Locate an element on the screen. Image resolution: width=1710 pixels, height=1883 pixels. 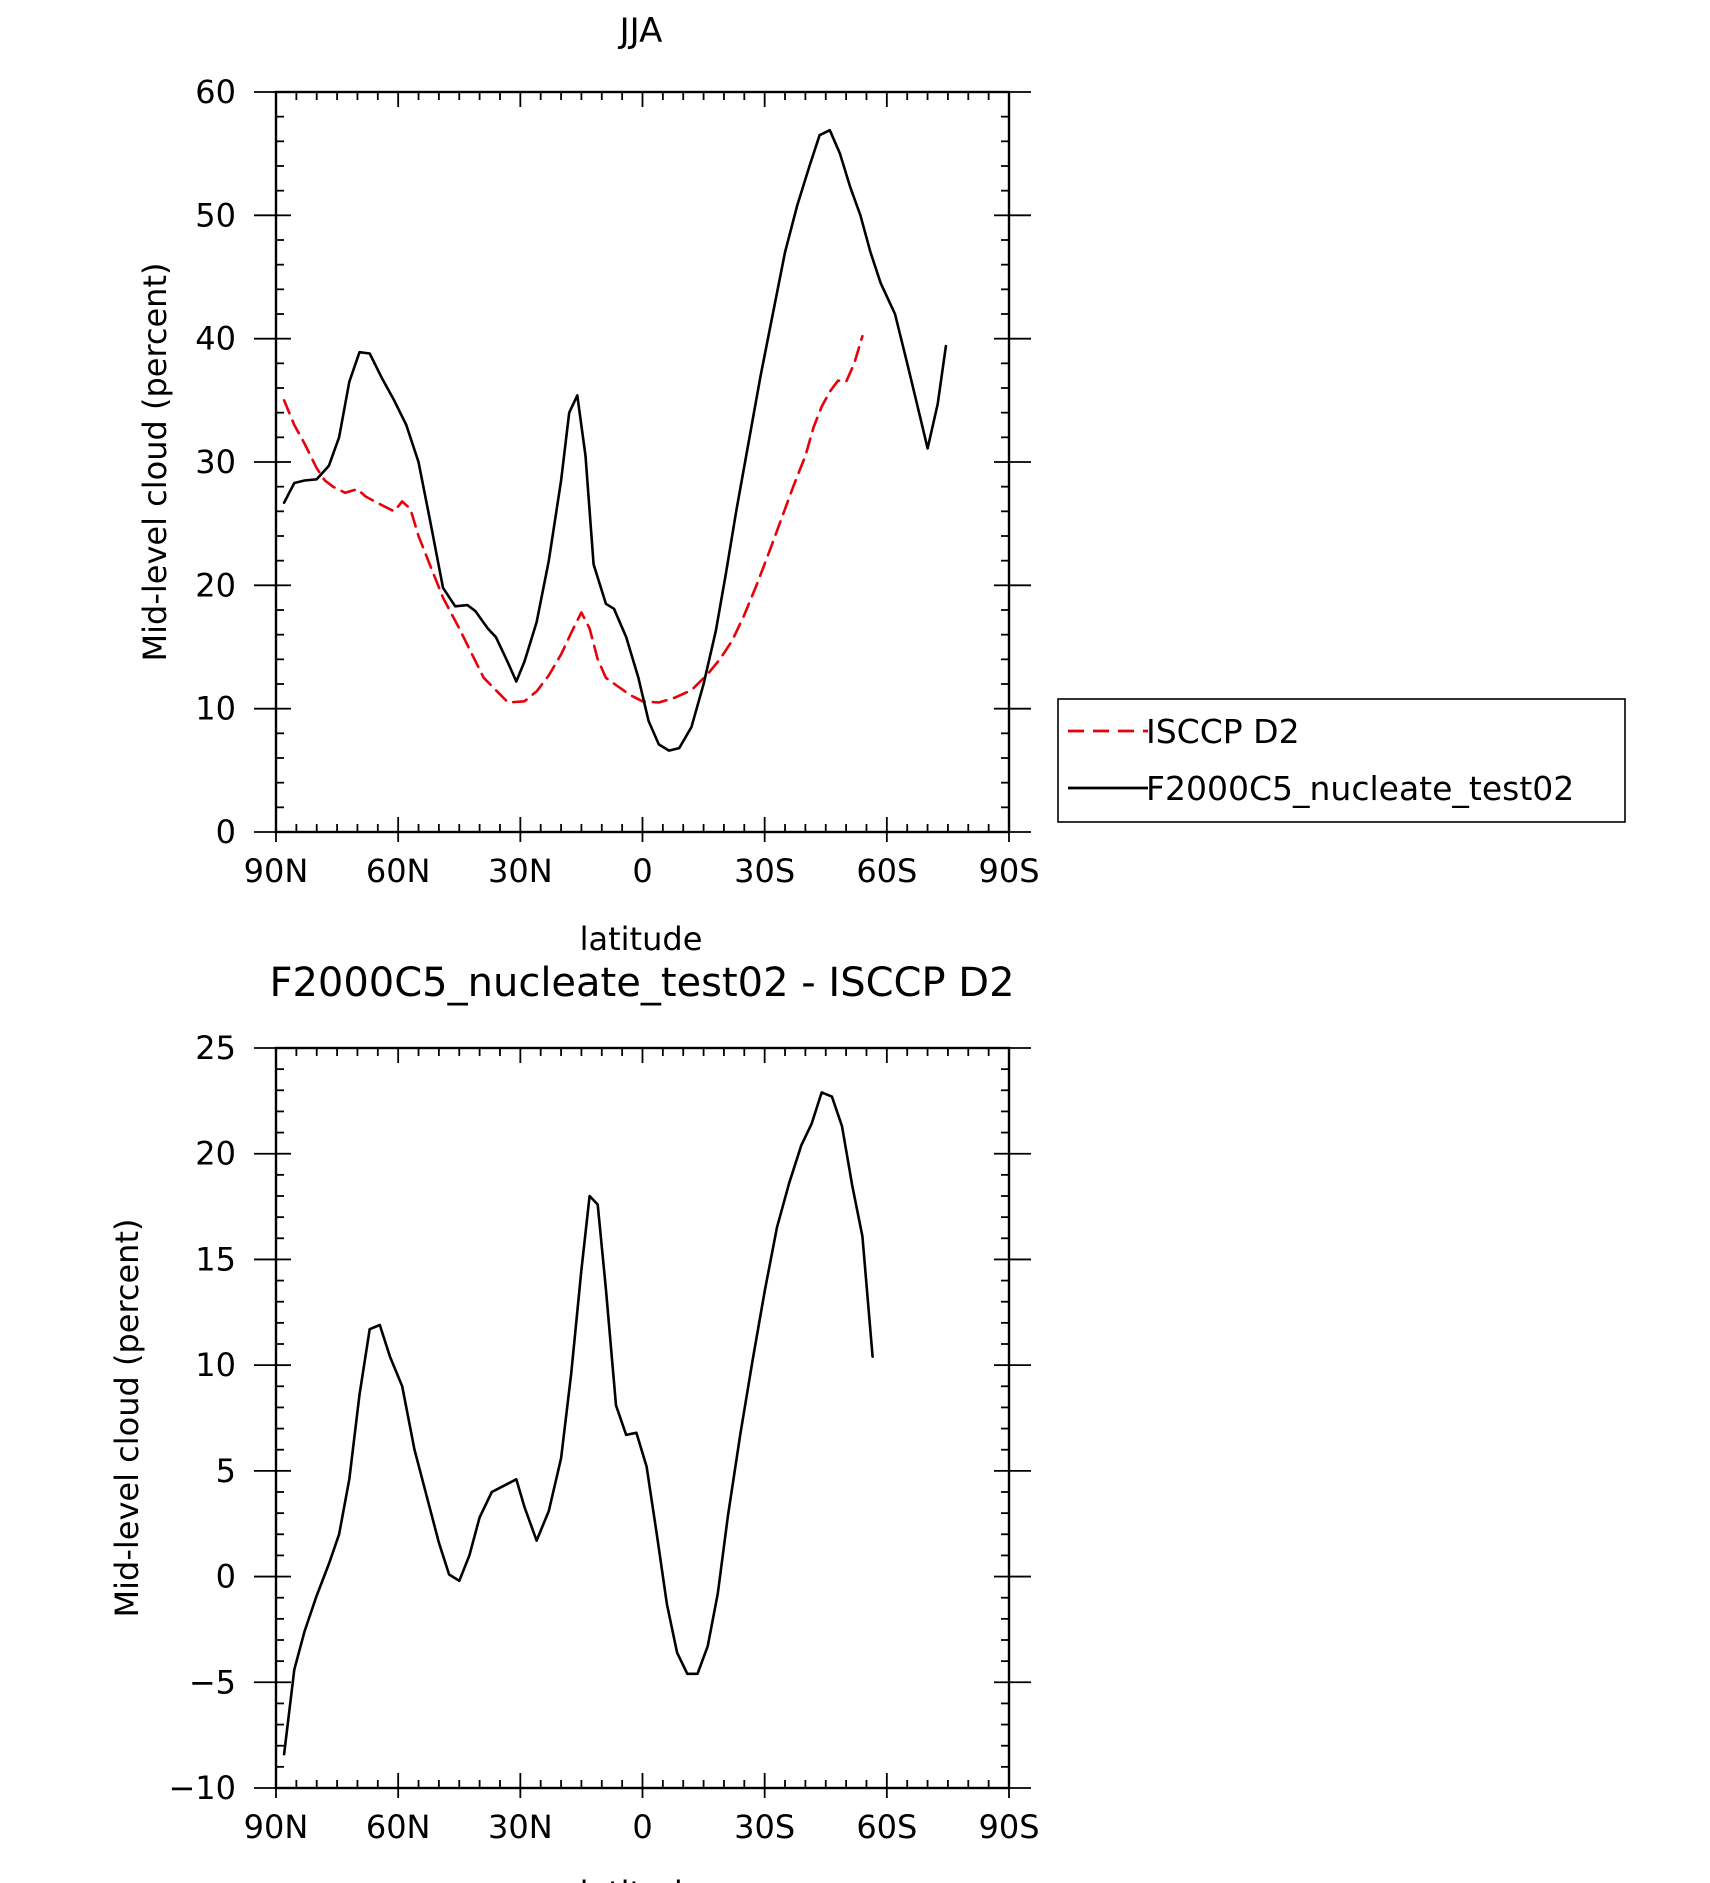
bottom-chart-xlabel: latitude is located at coordinates (641, 1878).